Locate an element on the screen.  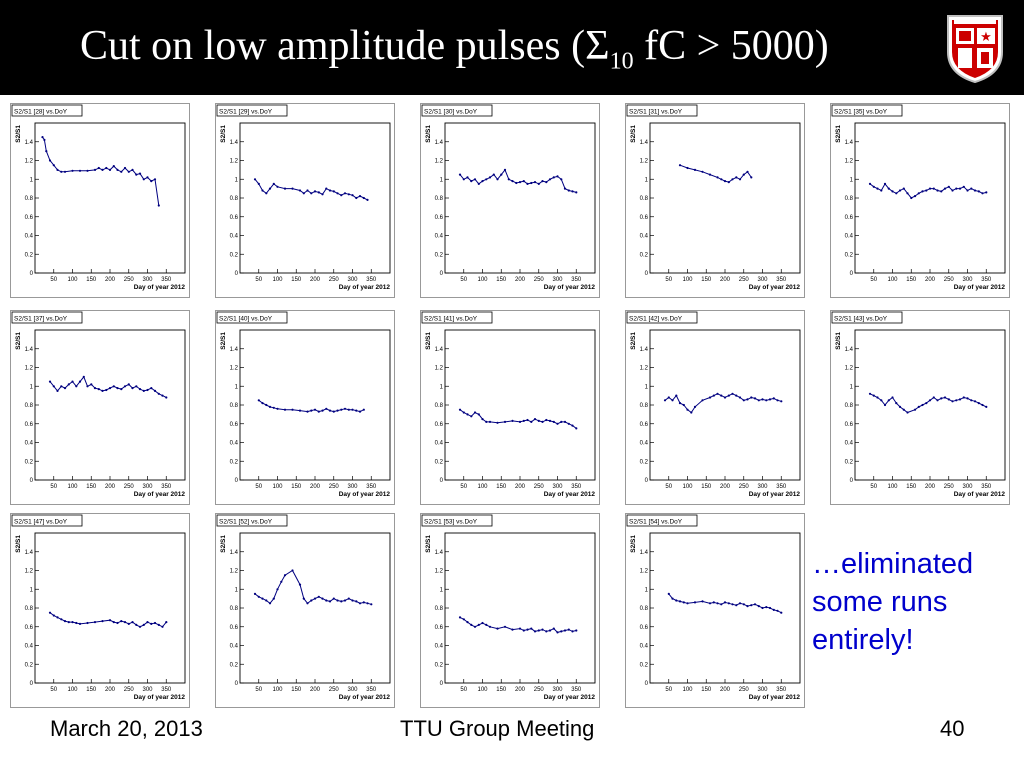
x-tick-label: 350 is located at coordinates (986, 487).